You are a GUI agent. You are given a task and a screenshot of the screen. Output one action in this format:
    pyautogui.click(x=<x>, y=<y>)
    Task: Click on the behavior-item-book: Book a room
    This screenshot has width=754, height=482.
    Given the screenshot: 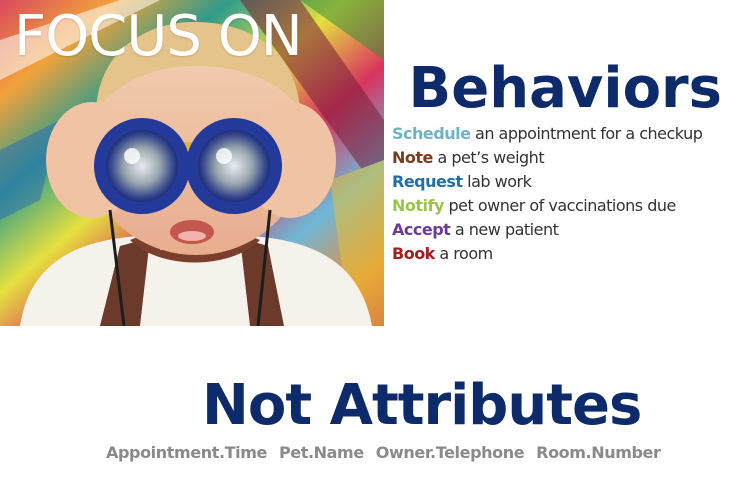 What is the action you would take?
    pyautogui.click(x=570, y=254)
    